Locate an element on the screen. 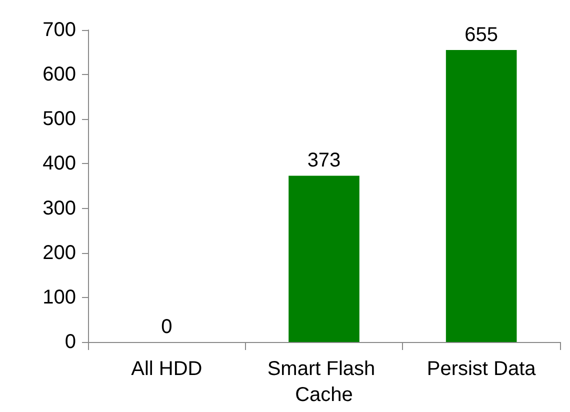  x-tick-label: Persist Data is located at coordinates (481, 369).